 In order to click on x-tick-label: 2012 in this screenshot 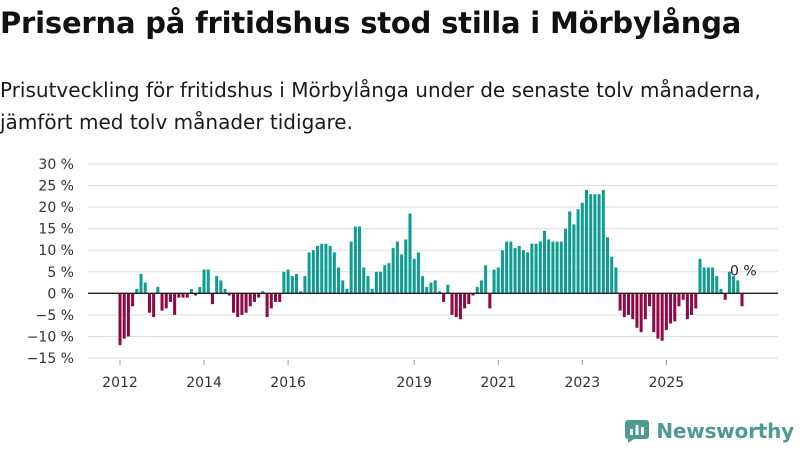, I will do `click(120, 383)`.